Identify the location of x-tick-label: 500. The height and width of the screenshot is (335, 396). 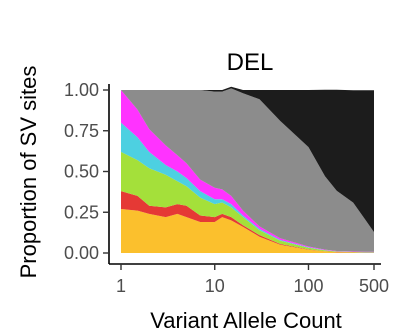
(374, 286).